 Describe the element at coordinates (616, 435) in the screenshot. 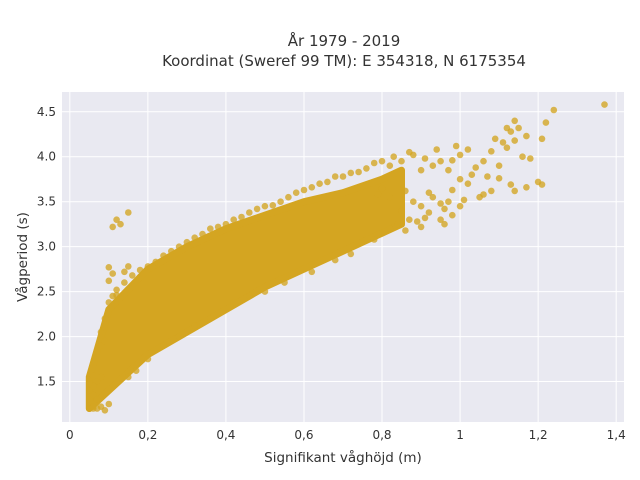

I see `x-tick-label: 1,4` at that location.